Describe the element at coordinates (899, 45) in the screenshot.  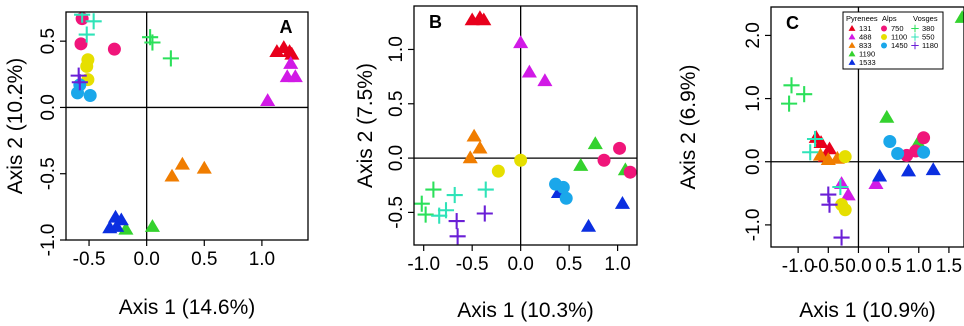
I see `legend-label: 1450` at that location.